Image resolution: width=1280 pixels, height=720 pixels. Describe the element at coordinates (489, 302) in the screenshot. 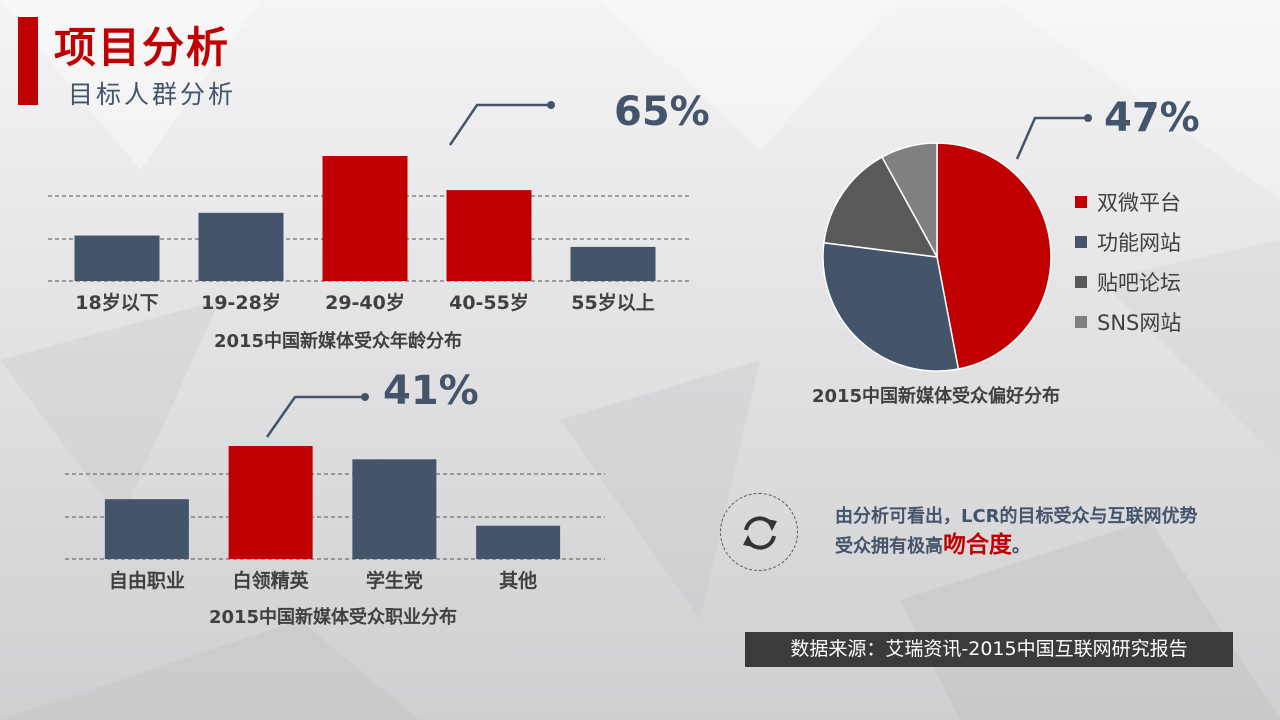

I see `tick-label: 40-55岁` at that location.